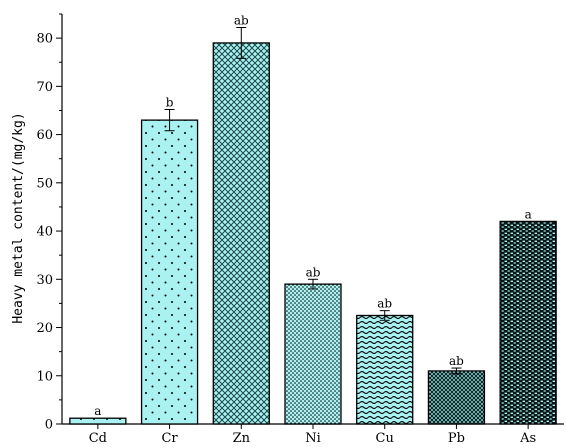 The height and width of the screenshot is (448, 566). What do you see at coordinates (170, 103) in the screenshot?
I see `significance-label: b` at bounding box center [170, 103].